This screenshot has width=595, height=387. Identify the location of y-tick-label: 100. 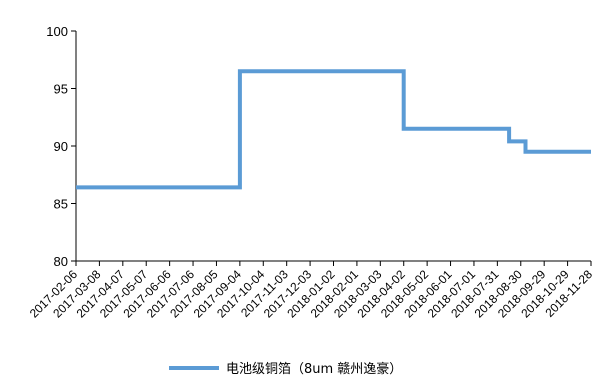
(57, 31).